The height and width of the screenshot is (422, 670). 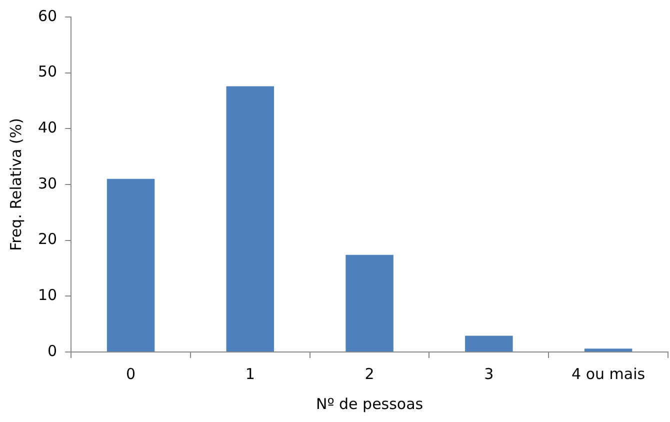 I want to click on x-tick-label: 1, so click(x=250, y=373).